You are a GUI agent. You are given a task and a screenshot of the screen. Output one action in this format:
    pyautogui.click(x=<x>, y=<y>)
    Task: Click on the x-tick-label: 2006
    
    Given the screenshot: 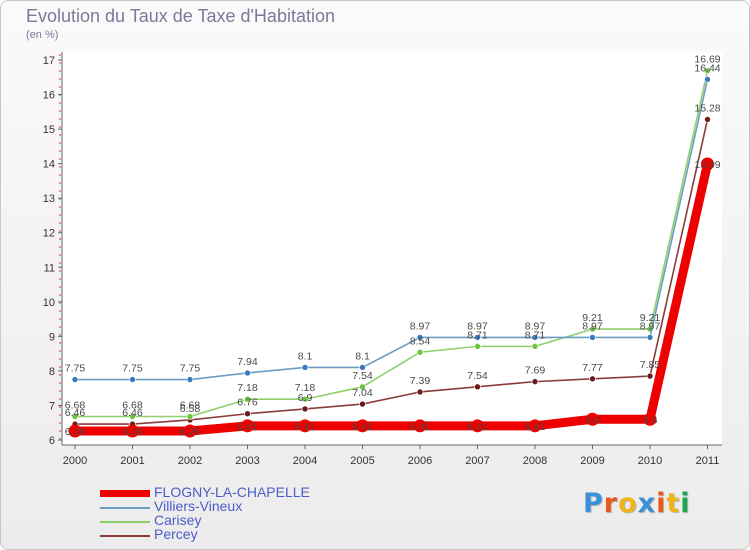 What is the action you would take?
    pyautogui.click(x=420, y=461)
    